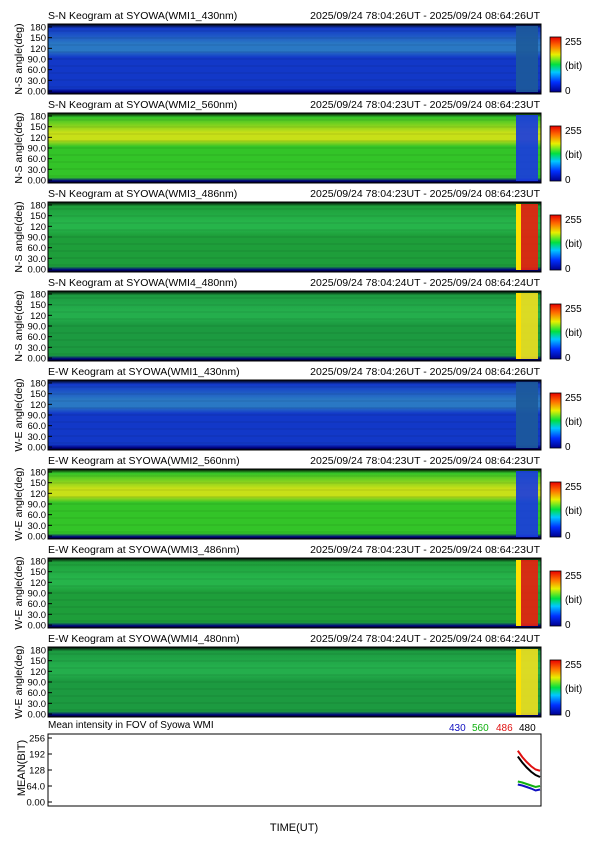 The height and width of the screenshot is (842, 595). Describe the element at coordinates (142, 16) in the screenshot. I see `keogram-title: S-N Keogram at SYOWA(WMI1_430nm)` at that location.